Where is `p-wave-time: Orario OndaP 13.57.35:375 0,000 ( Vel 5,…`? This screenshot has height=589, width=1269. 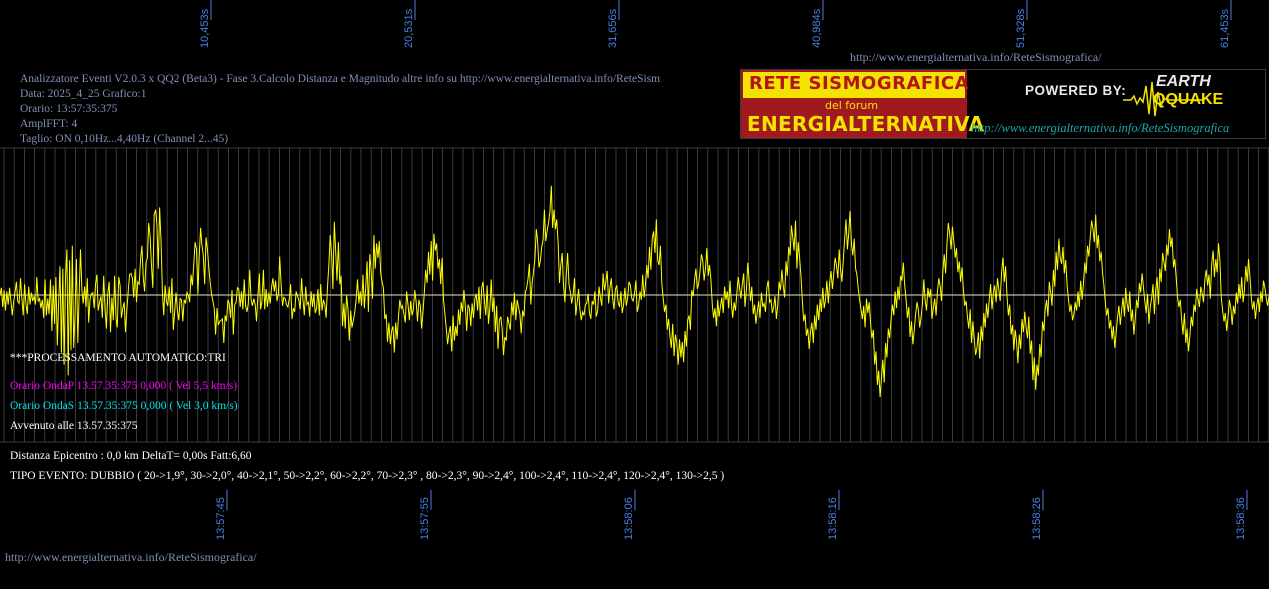
p-wave-time: Orario OndaP 13.57.35:375 0,000 ( Vel 5,… is located at coordinates (124, 386).